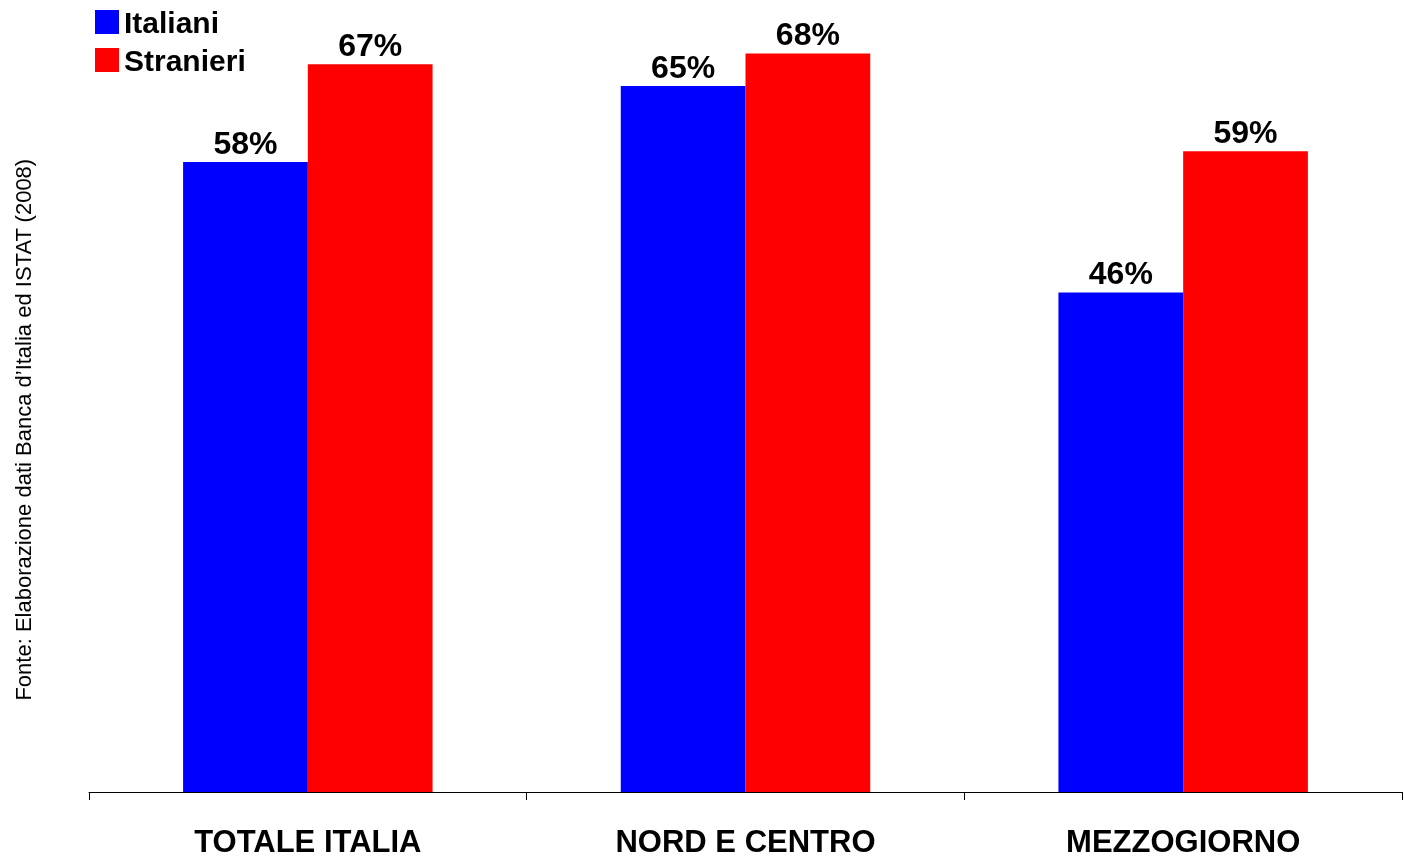  Describe the element at coordinates (807, 34) in the screenshot. I see `data-label: 68%` at that location.